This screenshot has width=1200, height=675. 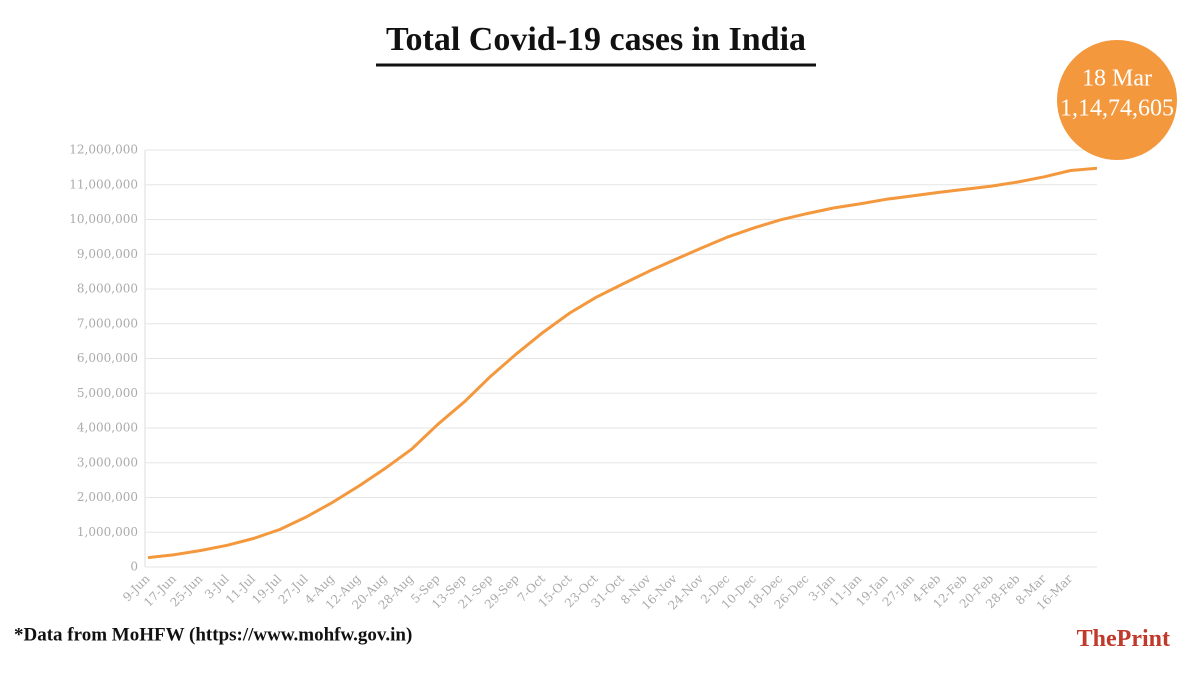 I want to click on y-tick-label: 6,000,000, so click(x=107, y=358).